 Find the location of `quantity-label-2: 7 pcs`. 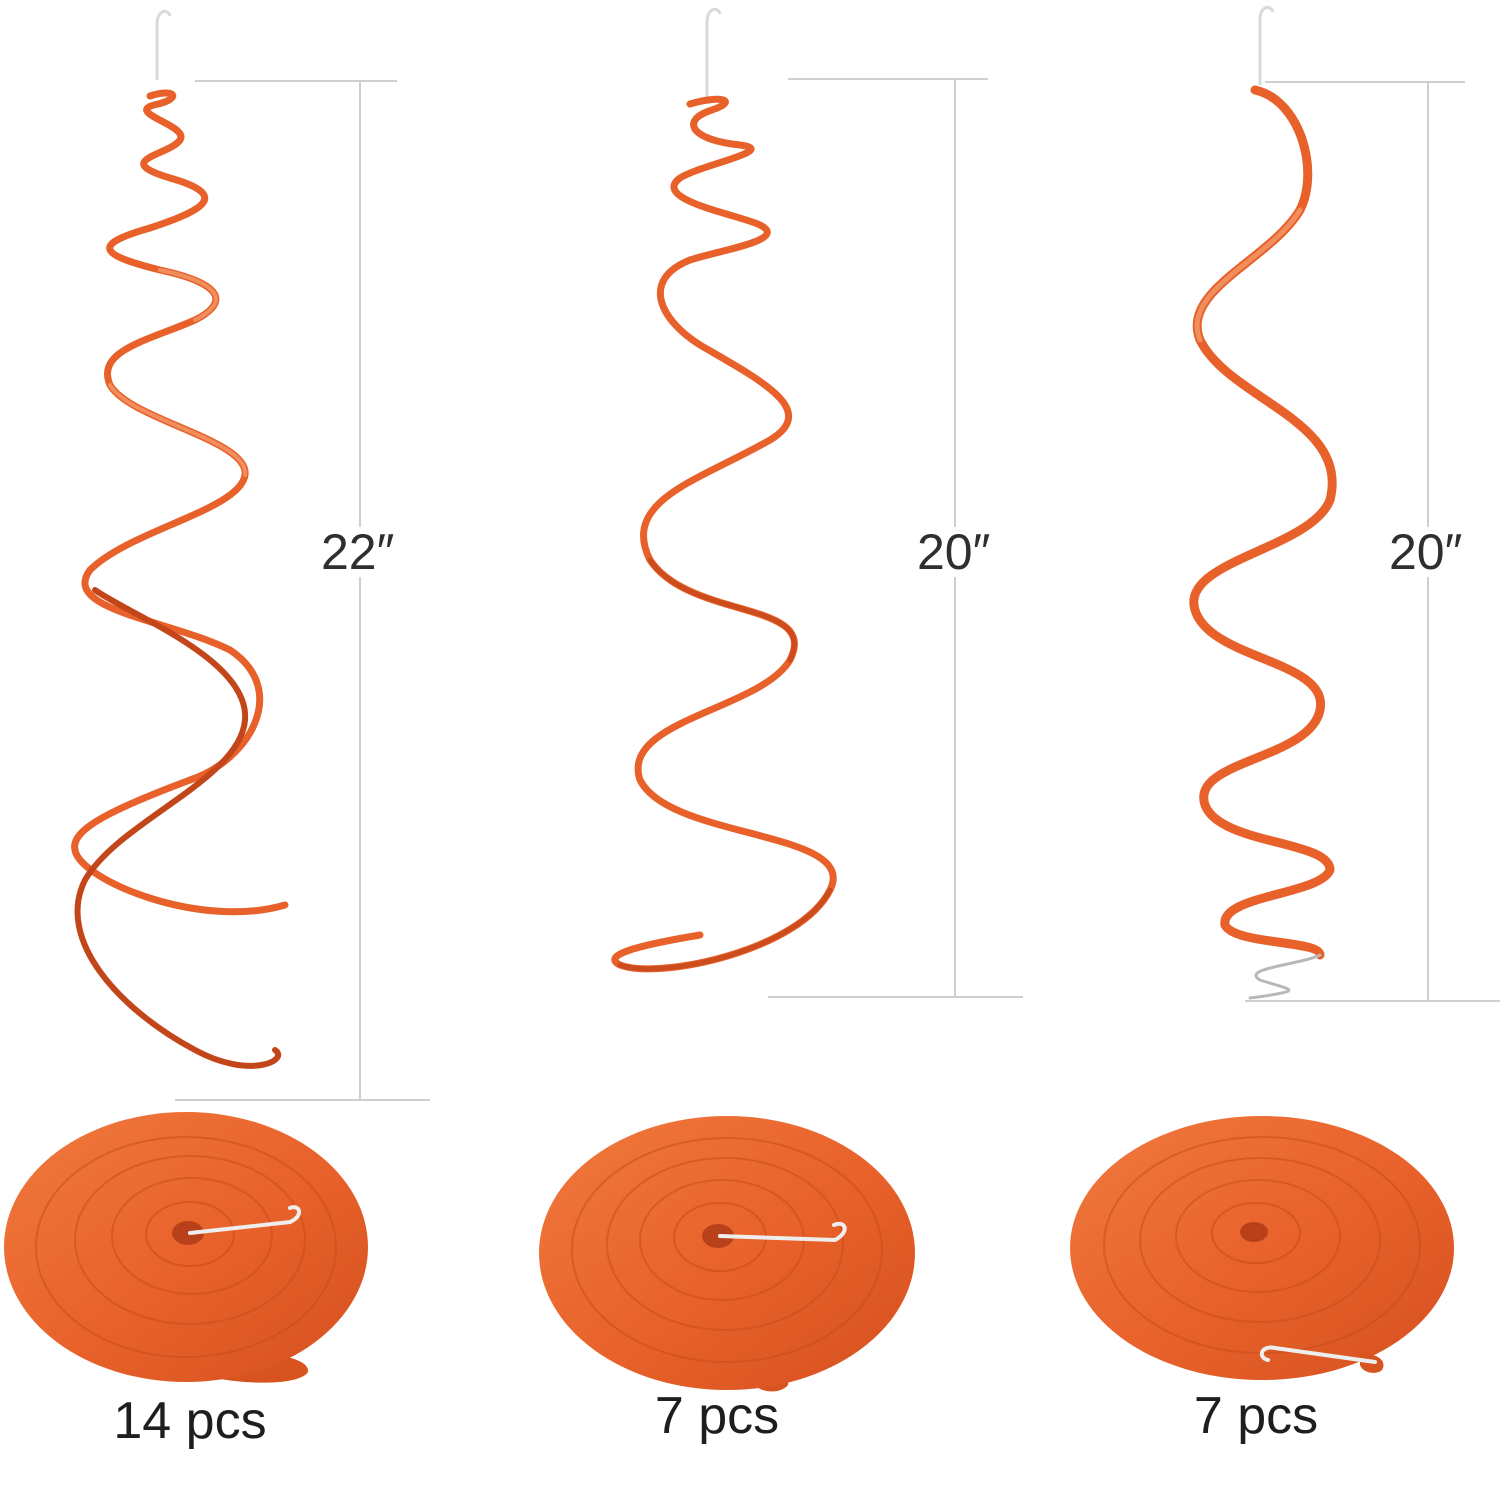

quantity-label-2: 7 pcs is located at coordinates (717, 1416).